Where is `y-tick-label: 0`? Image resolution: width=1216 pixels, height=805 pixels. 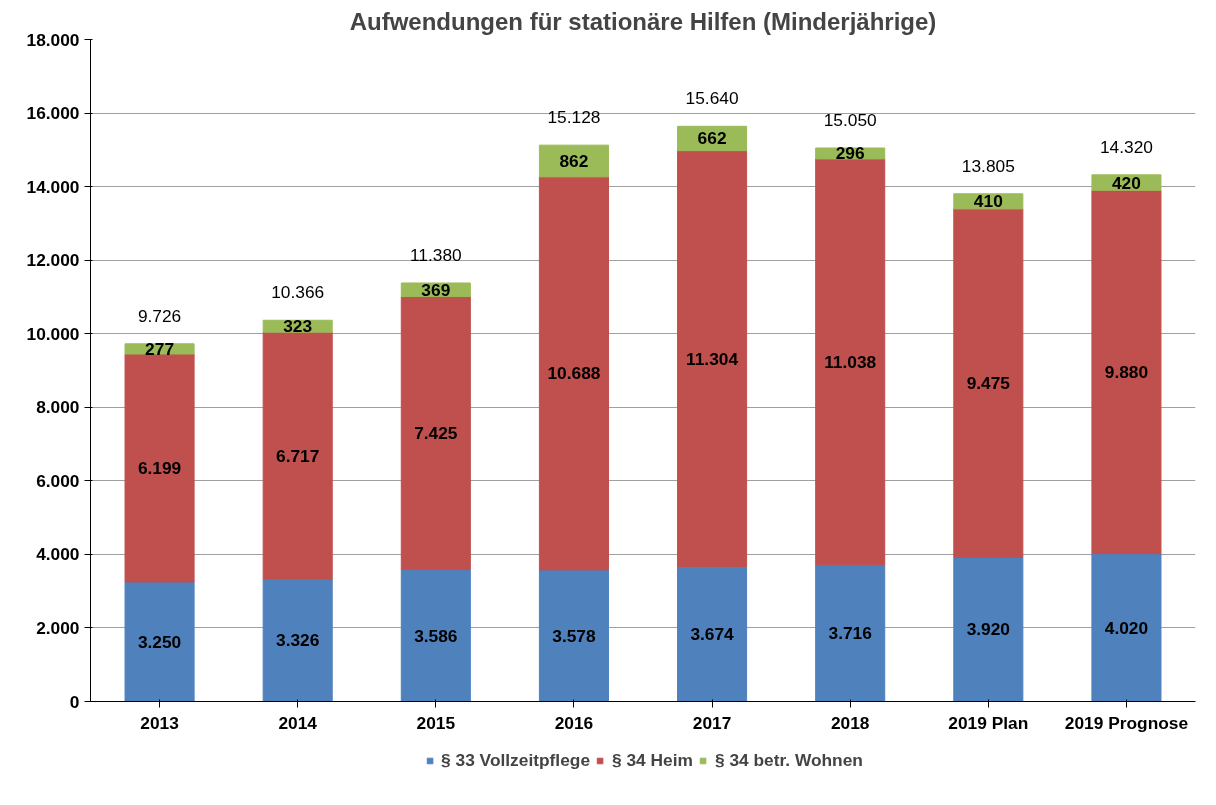 y-tick-label: 0 is located at coordinates (74, 701).